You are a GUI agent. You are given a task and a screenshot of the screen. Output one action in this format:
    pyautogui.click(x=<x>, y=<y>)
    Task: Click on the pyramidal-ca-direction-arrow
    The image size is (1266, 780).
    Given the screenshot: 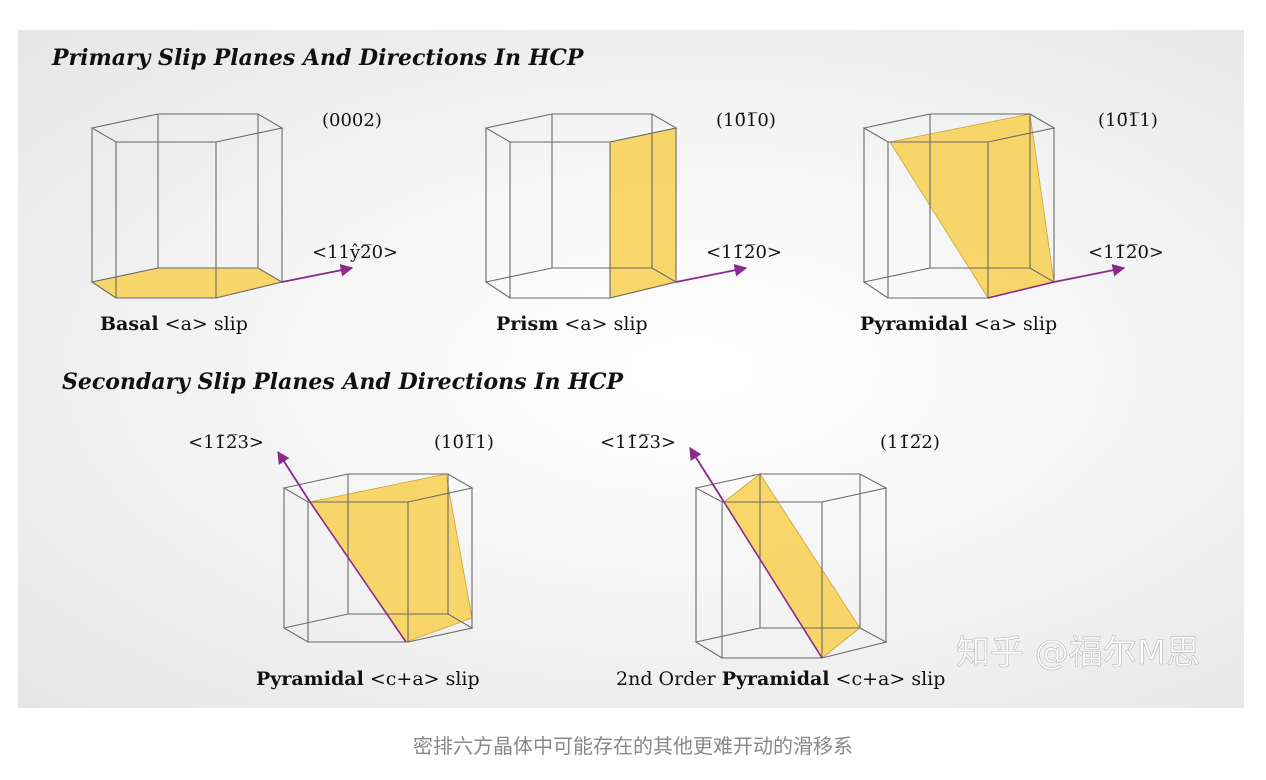 What is the action you would take?
    pyautogui.click(x=294, y=476)
    